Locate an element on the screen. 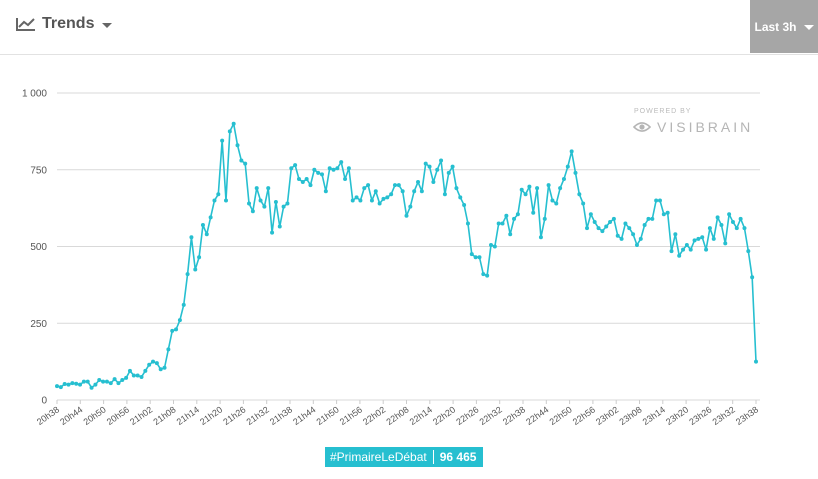 The height and width of the screenshot is (479, 818). hashtag-badge: #PrimaireLeDébat 96 465 is located at coordinates (404, 457).